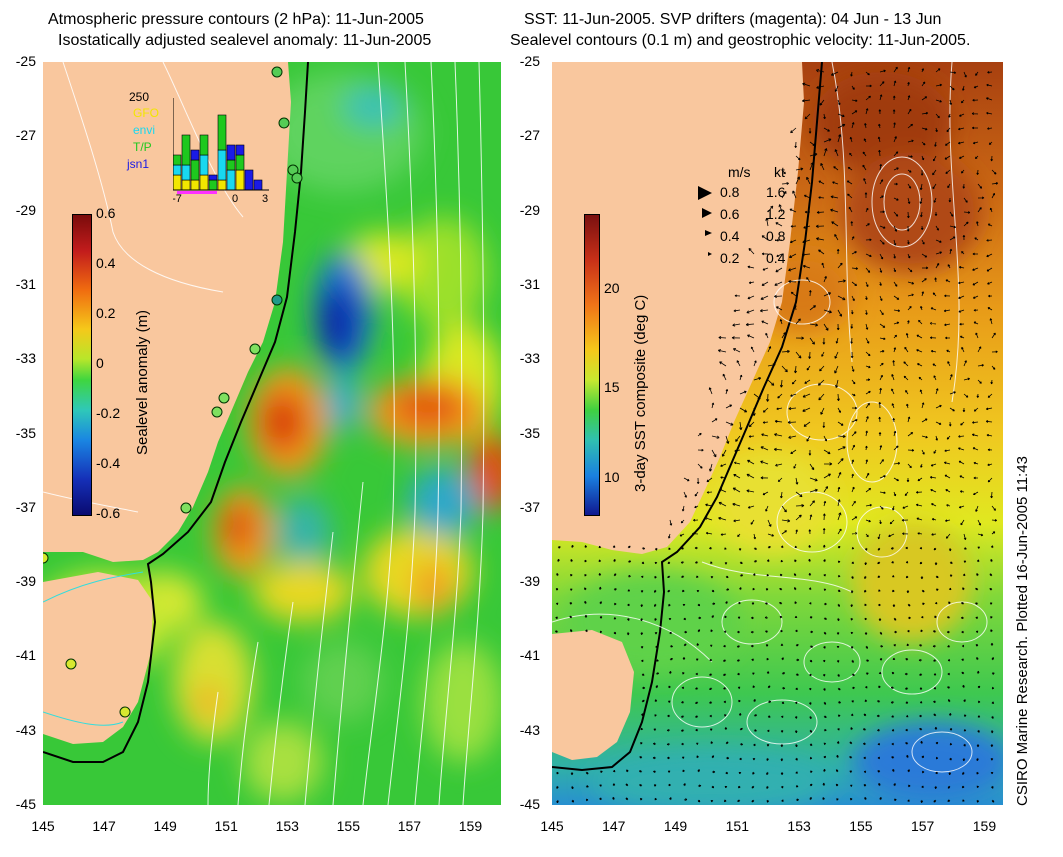  Describe the element at coordinates (529, 506) in the screenshot. I see `right-y-tick-label: -37` at that location.